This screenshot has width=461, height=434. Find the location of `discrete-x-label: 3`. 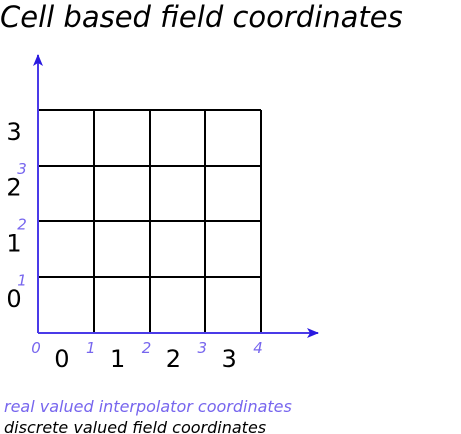

discrete-x-label: 3 is located at coordinates (228, 359).